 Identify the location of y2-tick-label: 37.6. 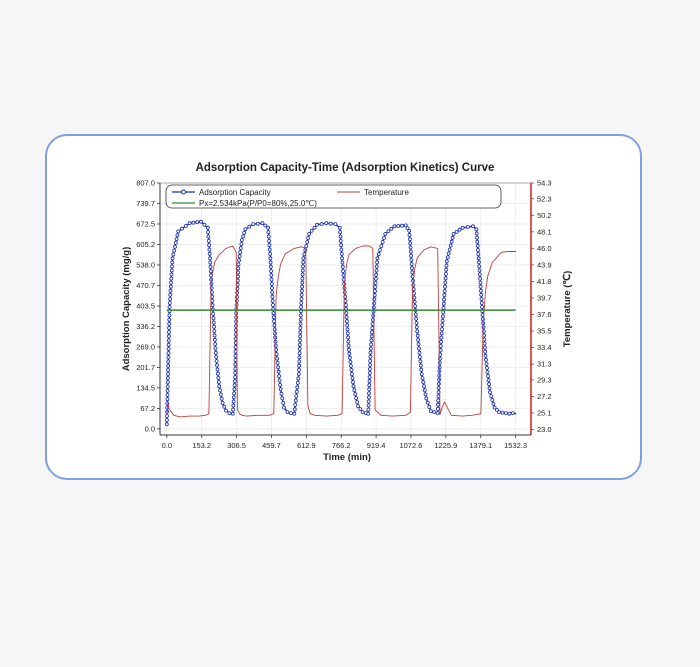
(544, 314).